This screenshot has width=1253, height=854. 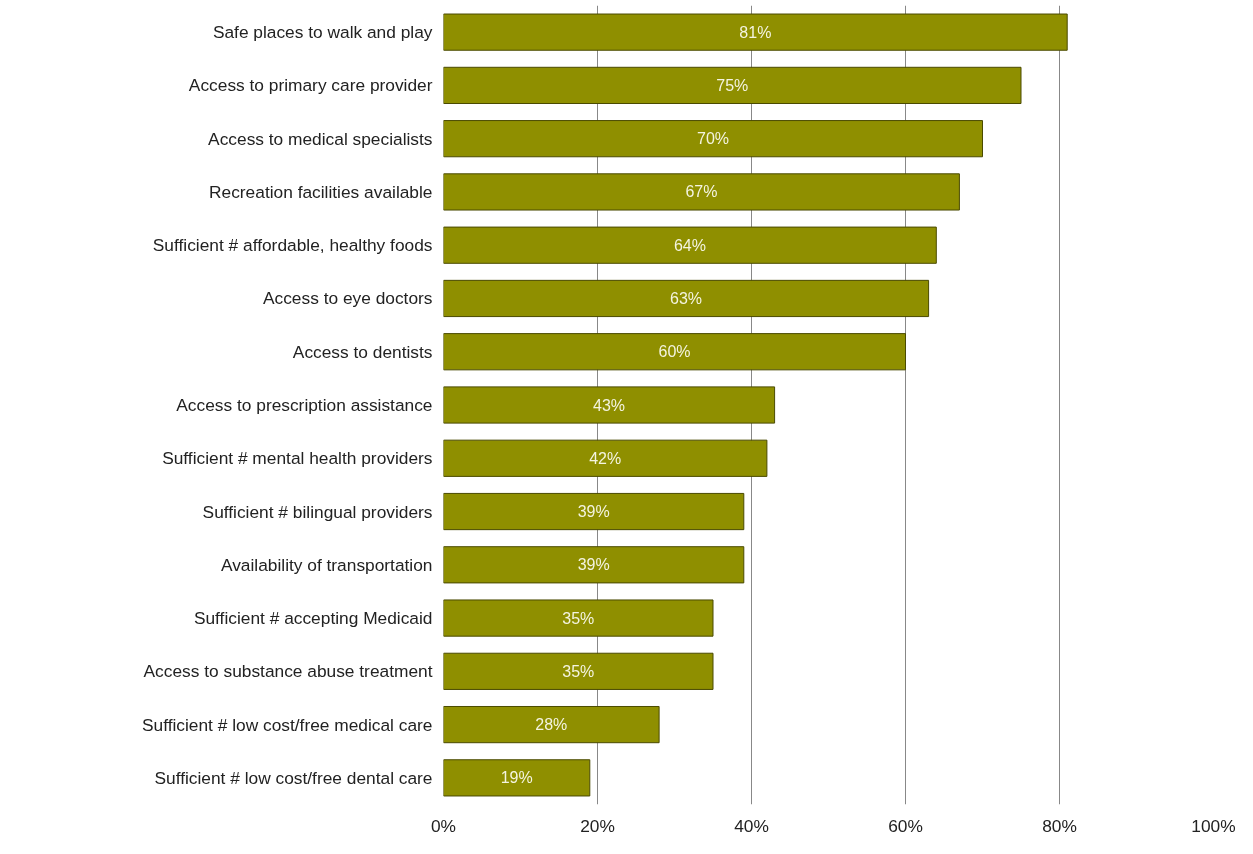 I want to click on y-tick-label: Sufficient # low cost/free medical care, so click(x=287, y=724).